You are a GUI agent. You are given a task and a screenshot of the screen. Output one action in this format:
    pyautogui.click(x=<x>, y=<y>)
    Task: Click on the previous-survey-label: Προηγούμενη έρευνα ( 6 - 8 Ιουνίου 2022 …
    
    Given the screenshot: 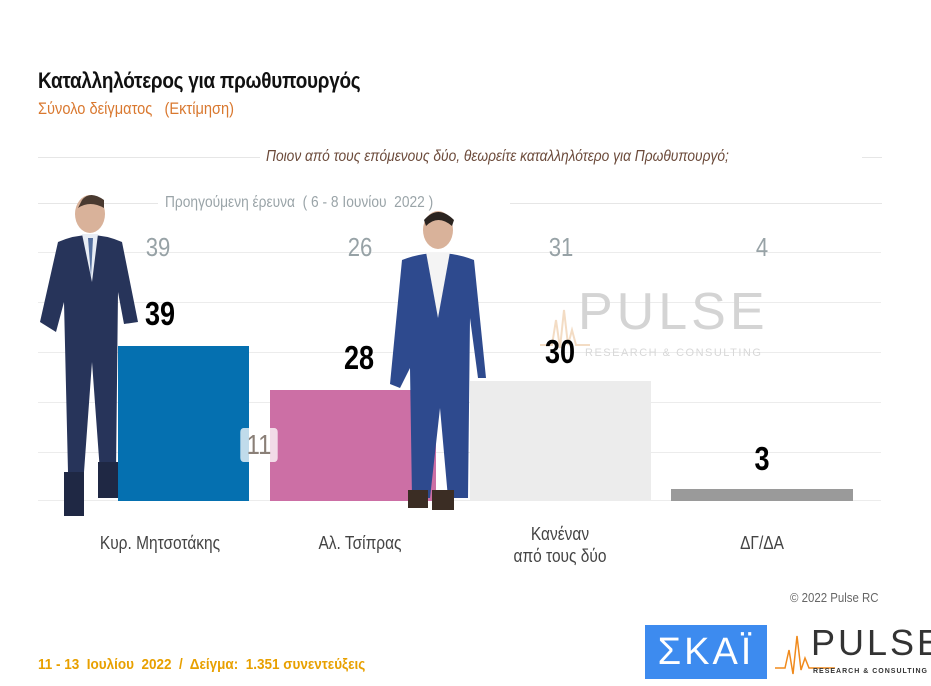 What is the action you would take?
    pyautogui.click(x=299, y=202)
    